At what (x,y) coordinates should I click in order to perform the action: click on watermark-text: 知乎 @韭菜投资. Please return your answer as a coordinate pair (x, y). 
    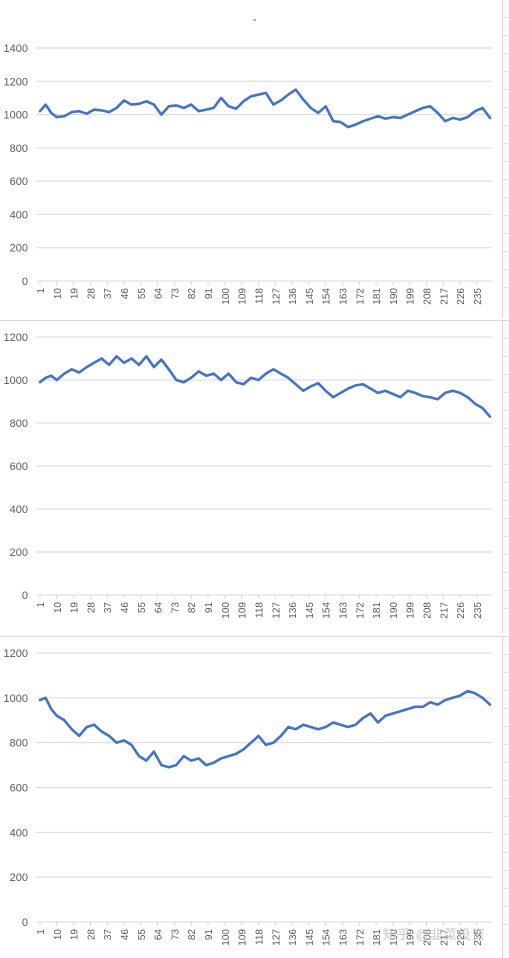
    Looking at the image, I should click on (434, 934).